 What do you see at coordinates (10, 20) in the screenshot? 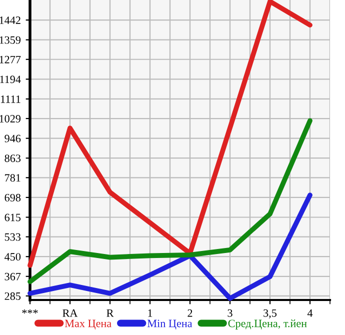
I see `y-tick-label: 1442` at bounding box center [10, 20].